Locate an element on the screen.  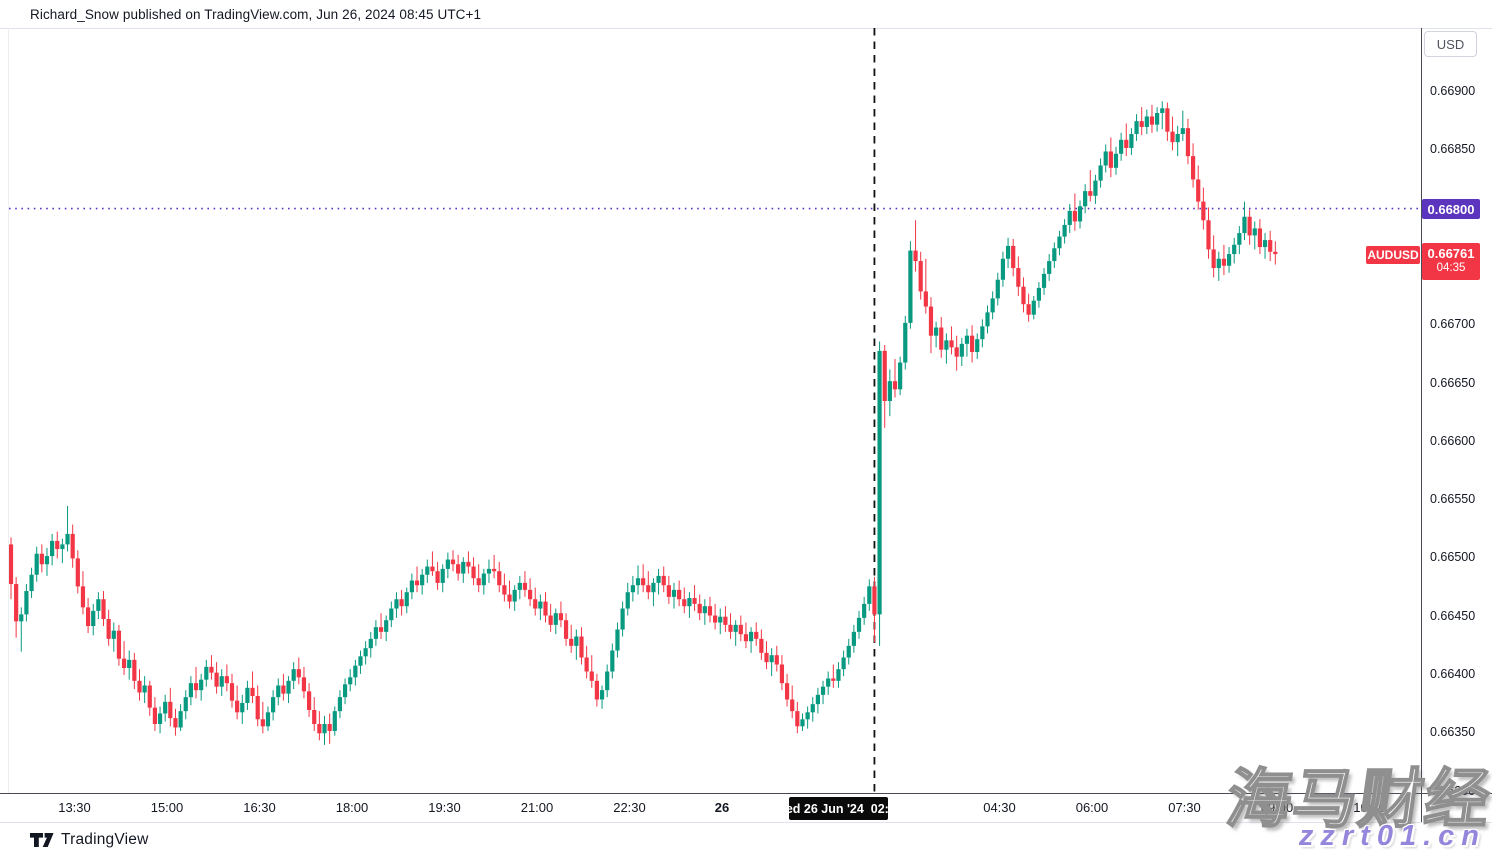
last-price-badge: 0.66761 04:35 is located at coordinates (1451, 261).